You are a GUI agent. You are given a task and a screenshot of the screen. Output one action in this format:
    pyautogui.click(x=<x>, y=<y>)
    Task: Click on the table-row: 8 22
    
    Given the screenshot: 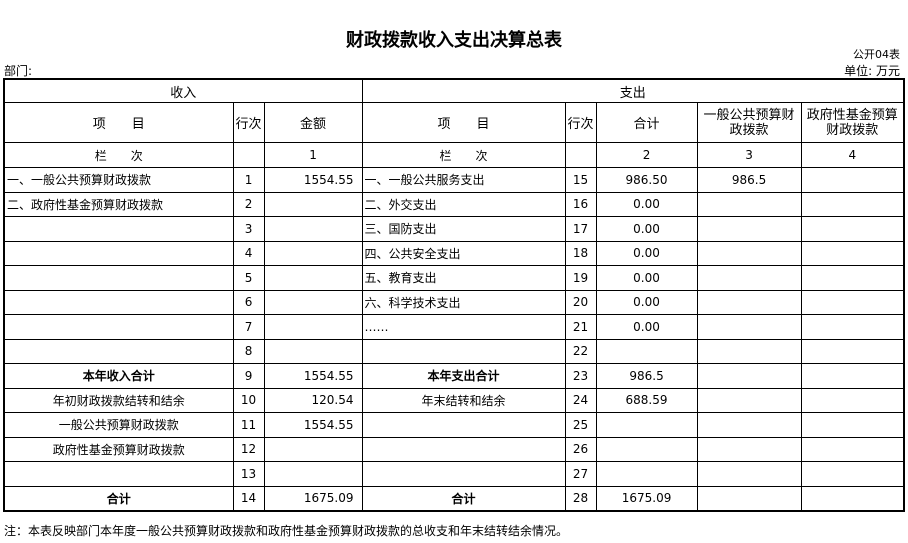 What is the action you would take?
    pyautogui.click(x=454, y=351)
    